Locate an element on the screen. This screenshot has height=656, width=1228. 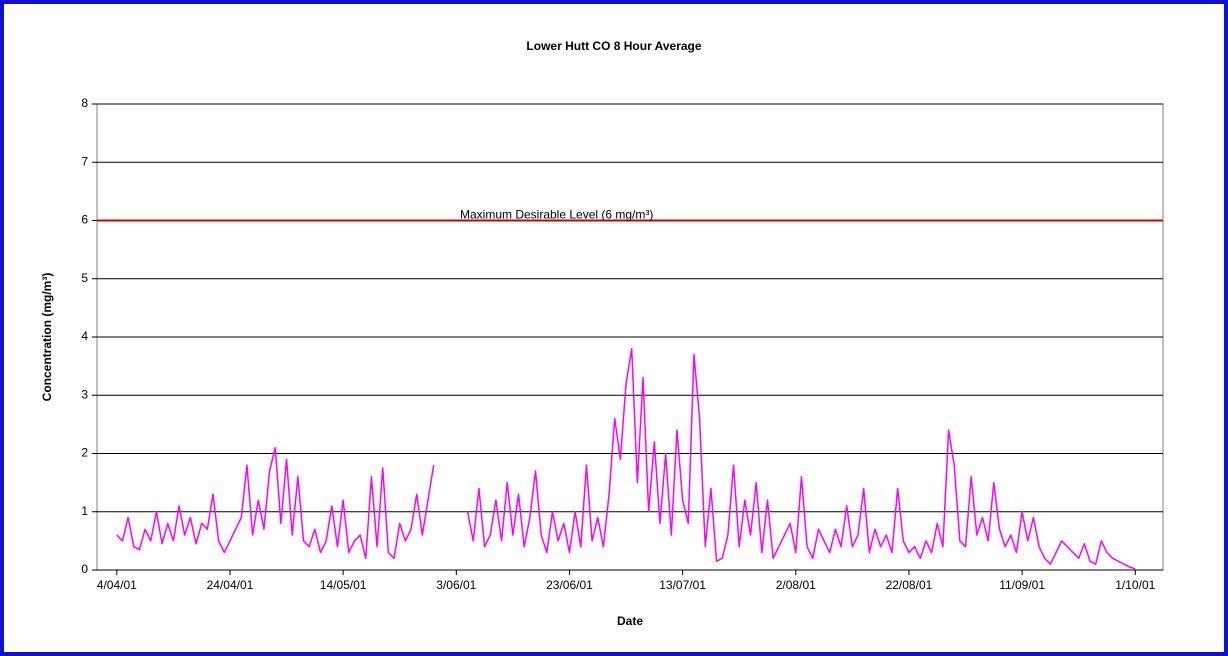
x-tick-label: 4/04/01 is located at coordinates (117, 585).